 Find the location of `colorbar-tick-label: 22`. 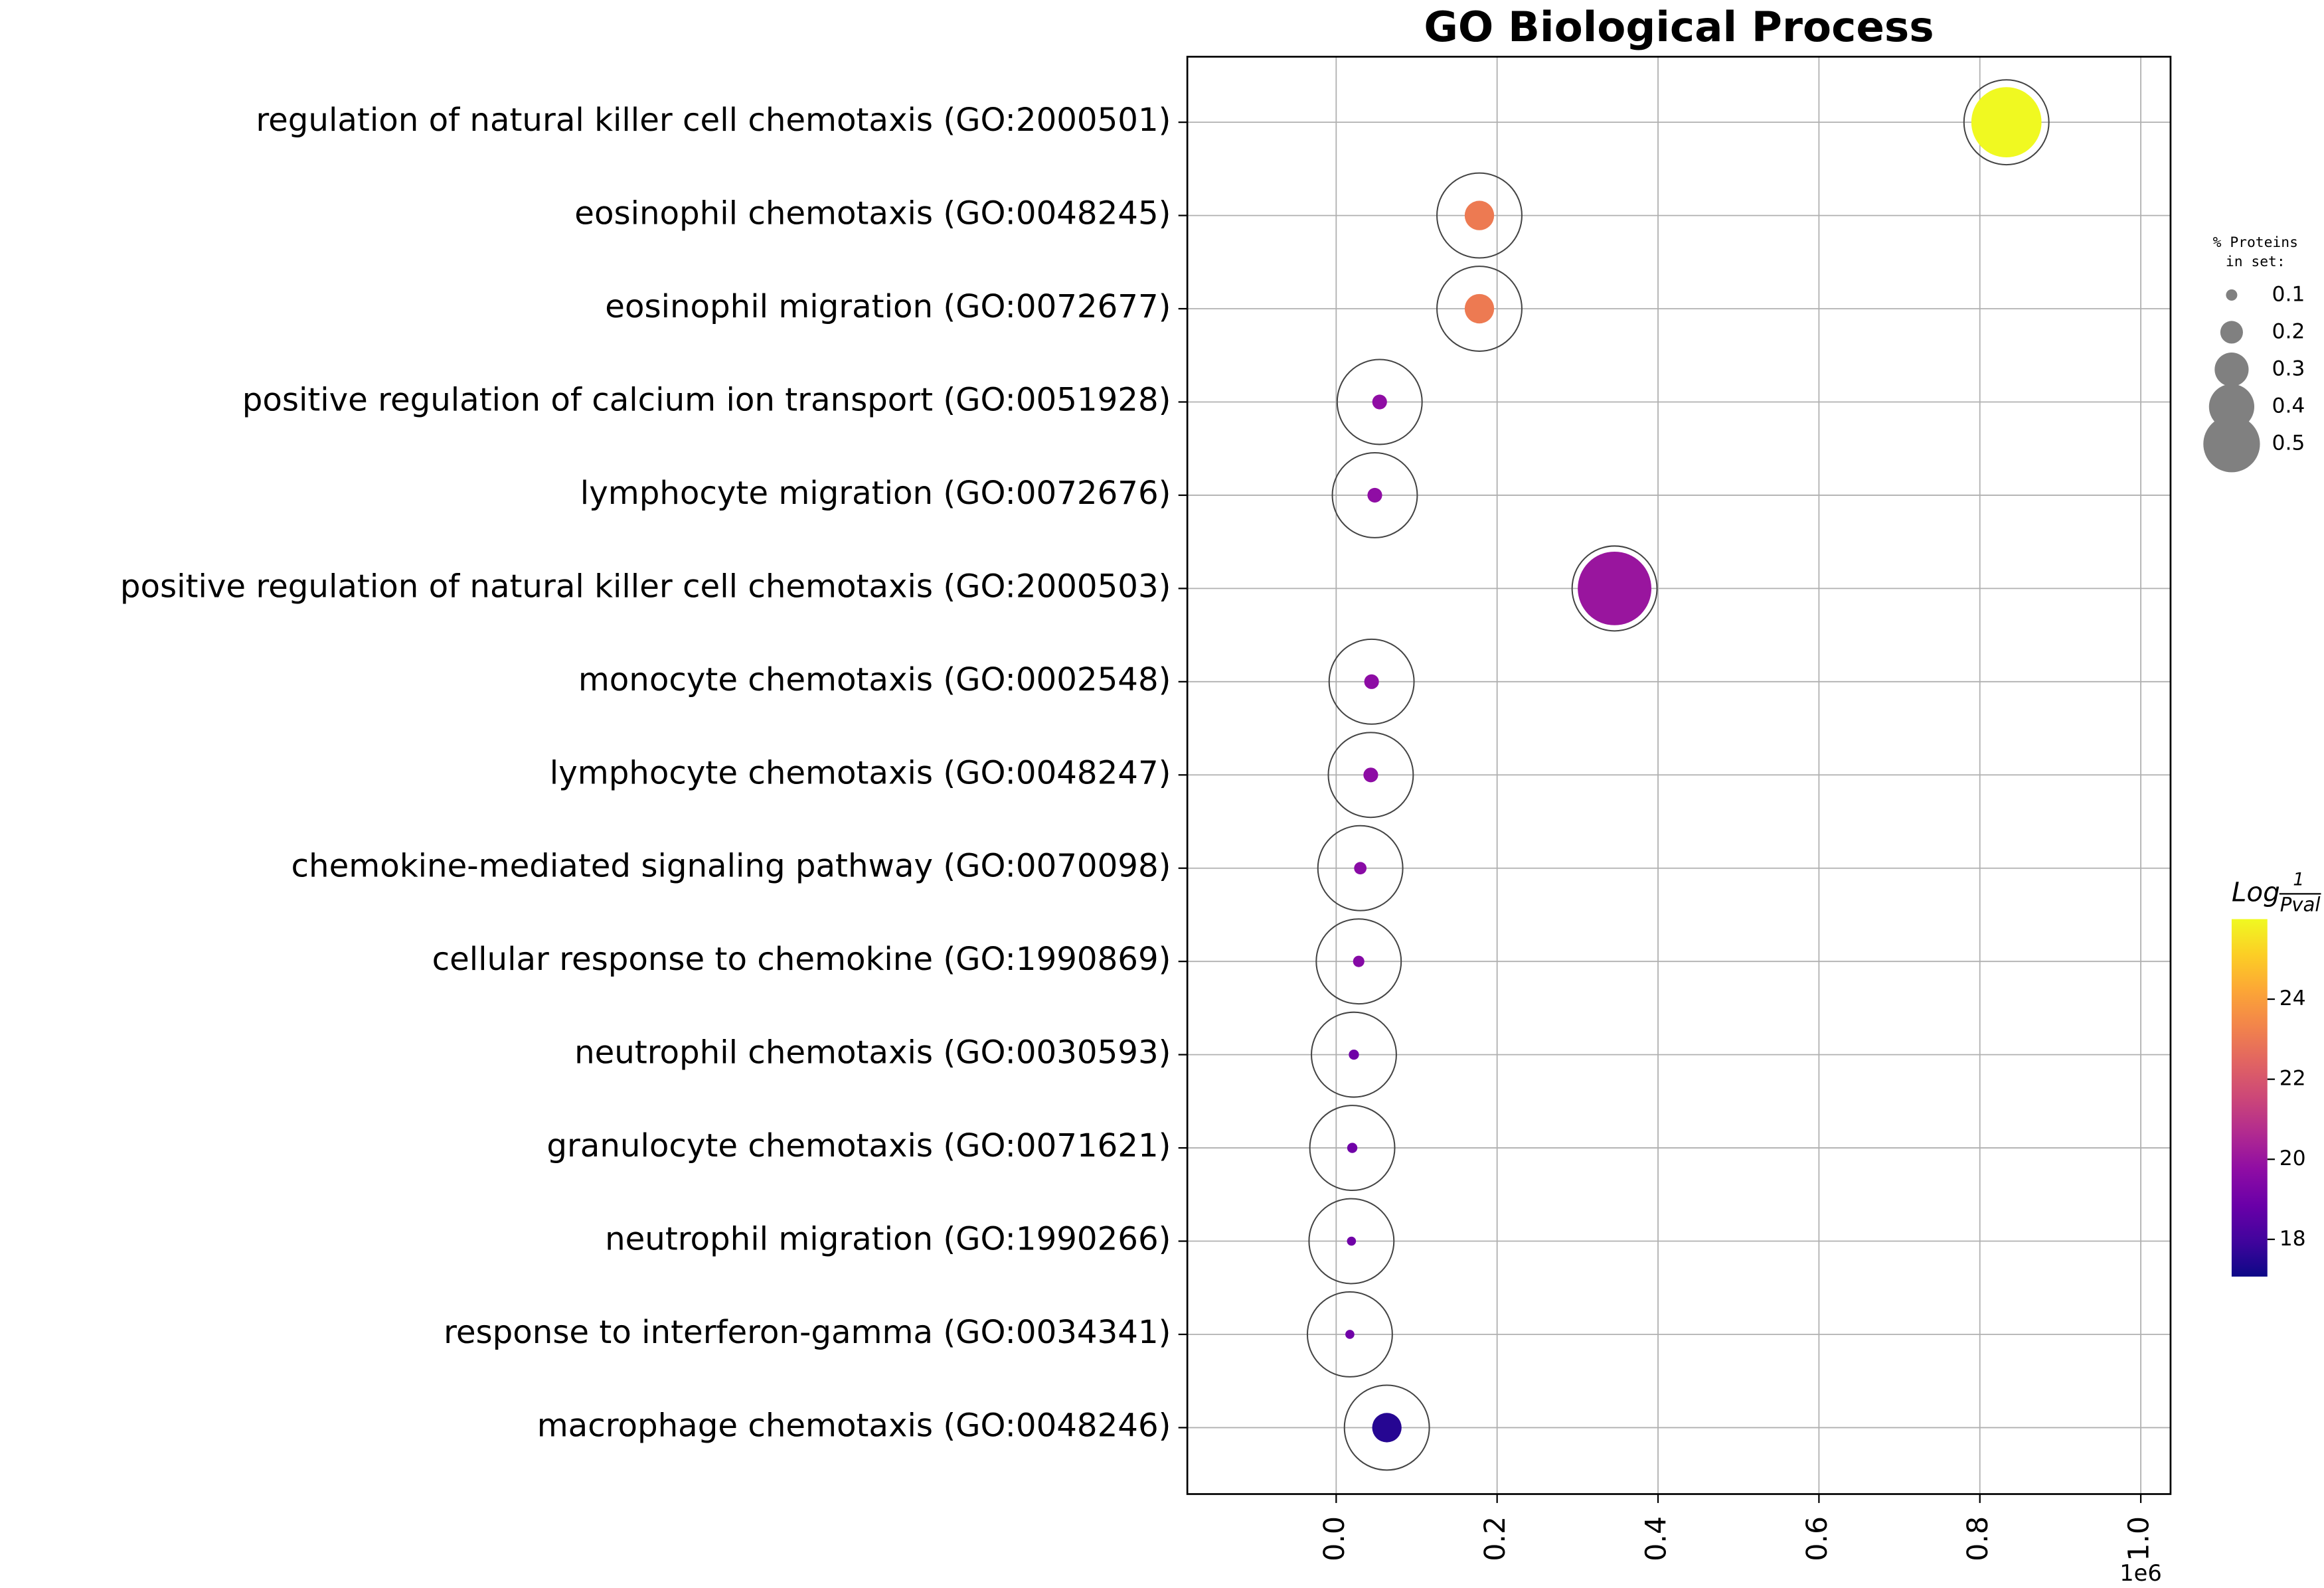

colorbar-tick-label: 22 is located at coordinates (2293, 1079).